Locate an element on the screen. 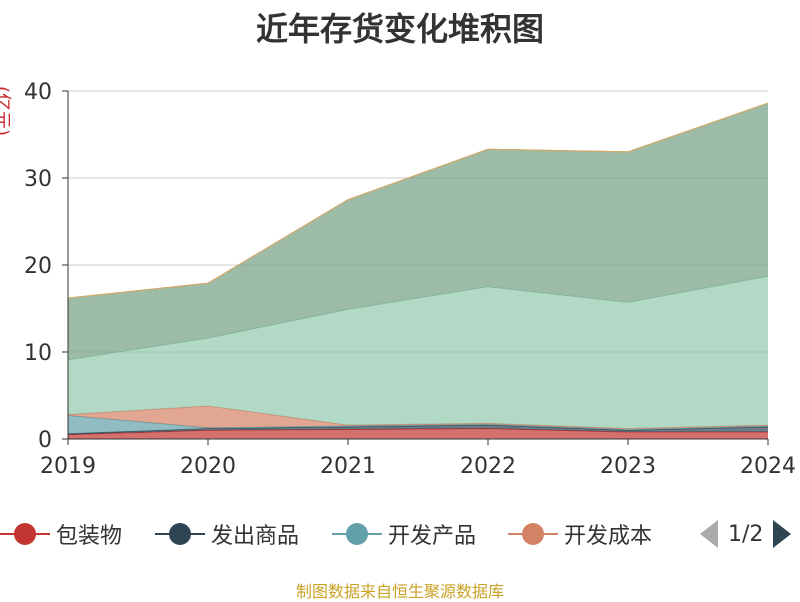  y-tick-label: 20 is located at coordinates (38, 266).